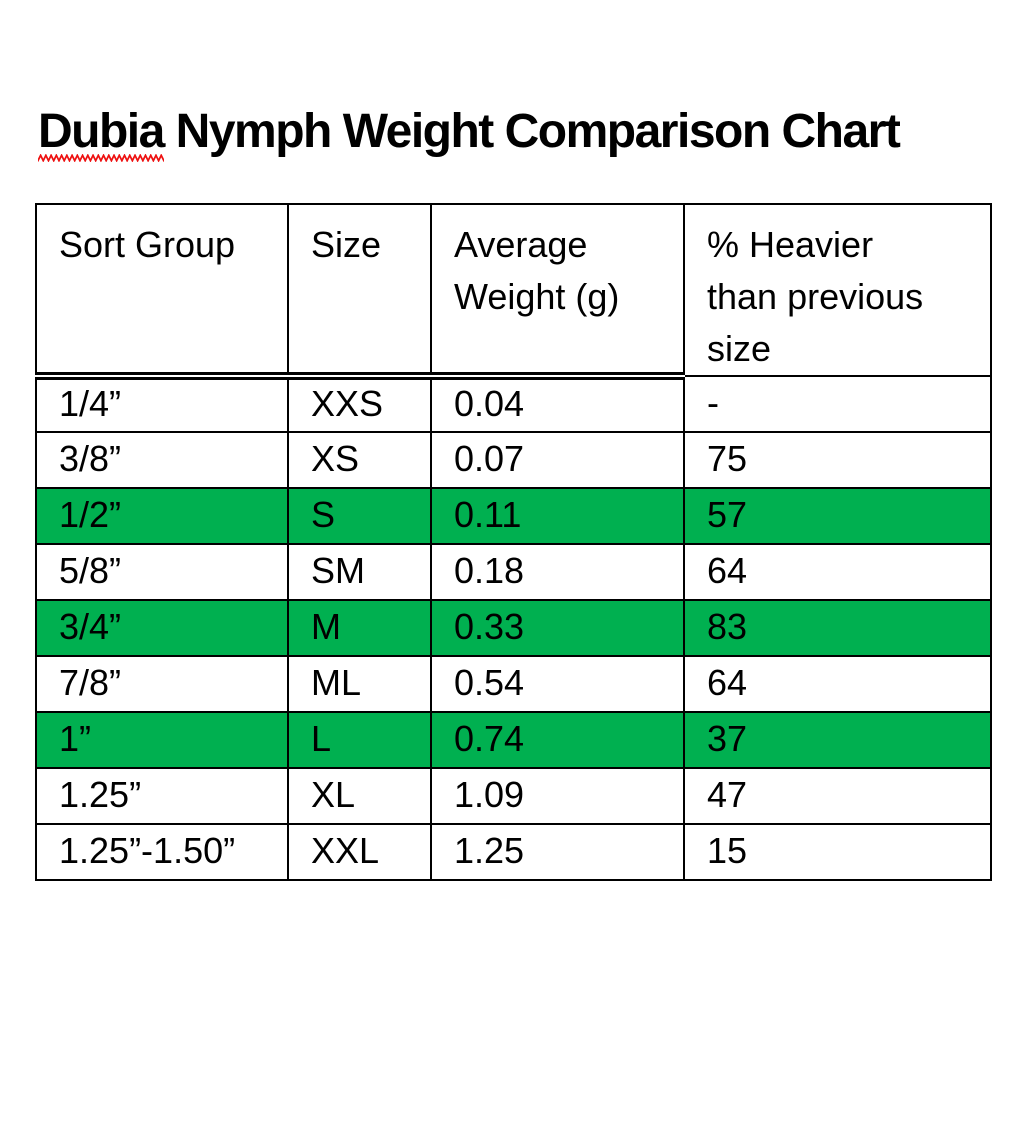 This screenshot has width=1024, height=1130. What do you see at coordinates (557, 291) in the screenshot?
I see `header-avg-weight: Average Weight (g)` at bounding box center [557, 291].